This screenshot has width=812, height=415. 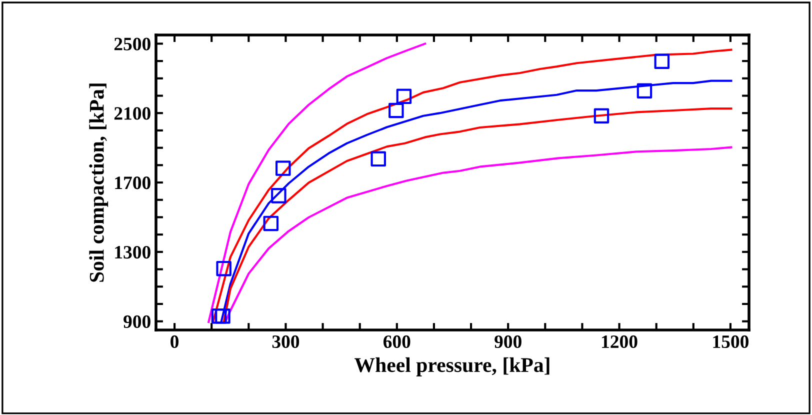 I want to click on y-tick-label: 1300, so click(x=132, y=252).